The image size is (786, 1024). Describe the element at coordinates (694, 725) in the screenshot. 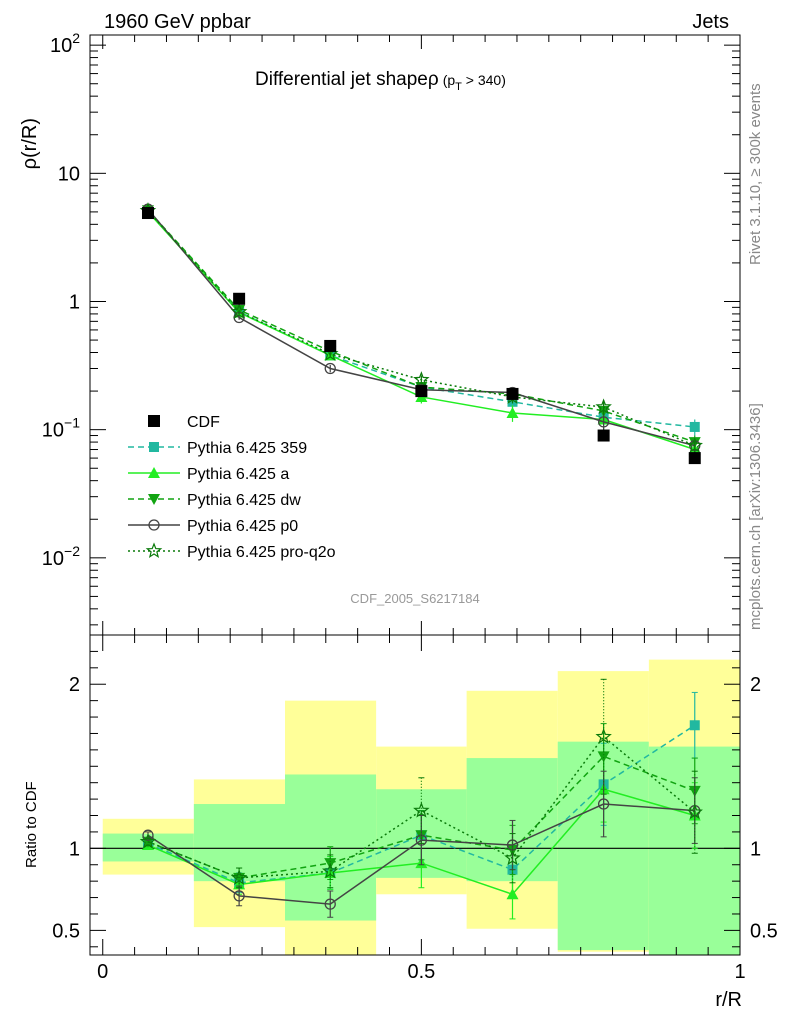

I see `ratio-point-p359` at that location.